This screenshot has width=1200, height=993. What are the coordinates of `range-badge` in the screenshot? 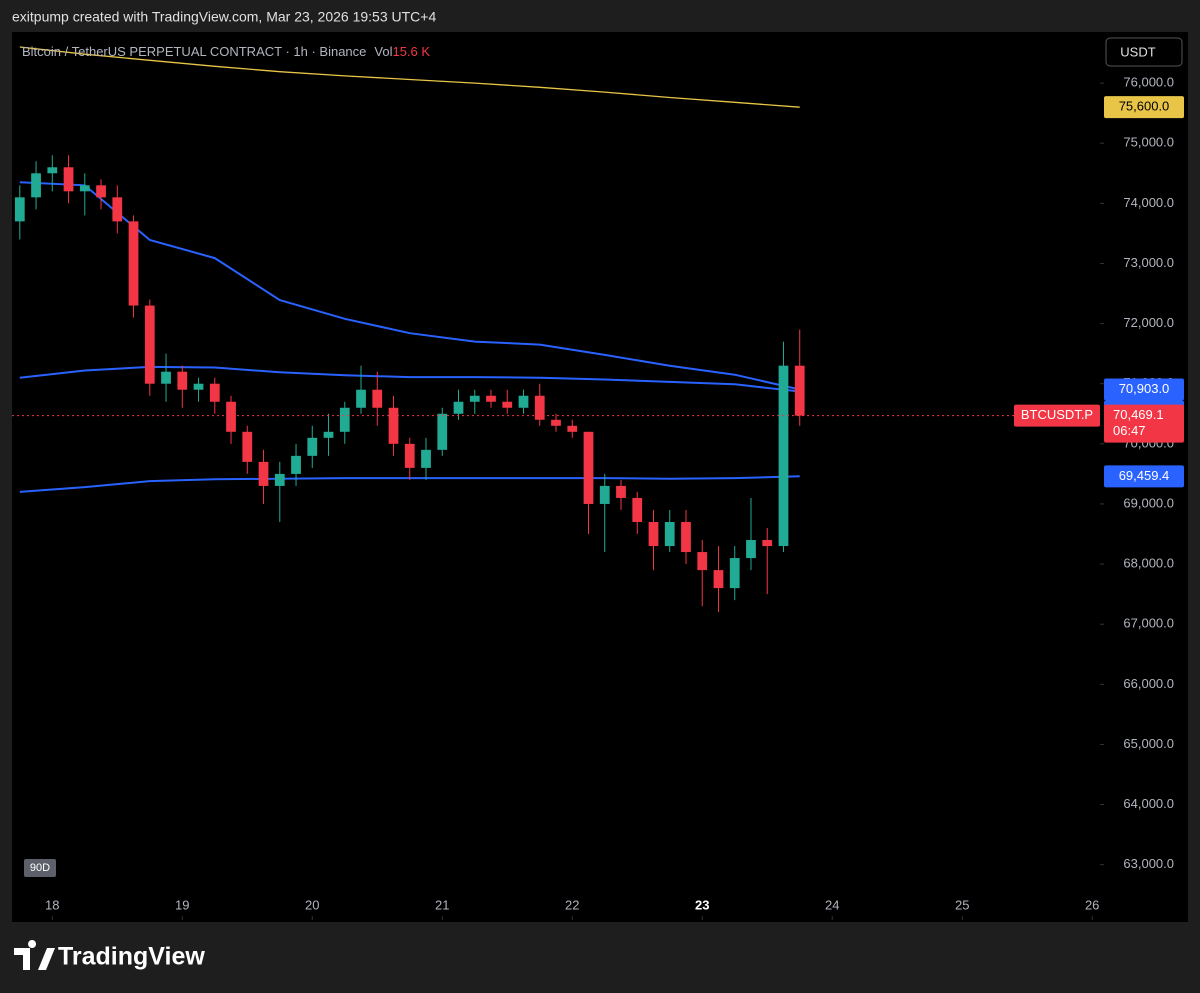 It's located at (40, 868).